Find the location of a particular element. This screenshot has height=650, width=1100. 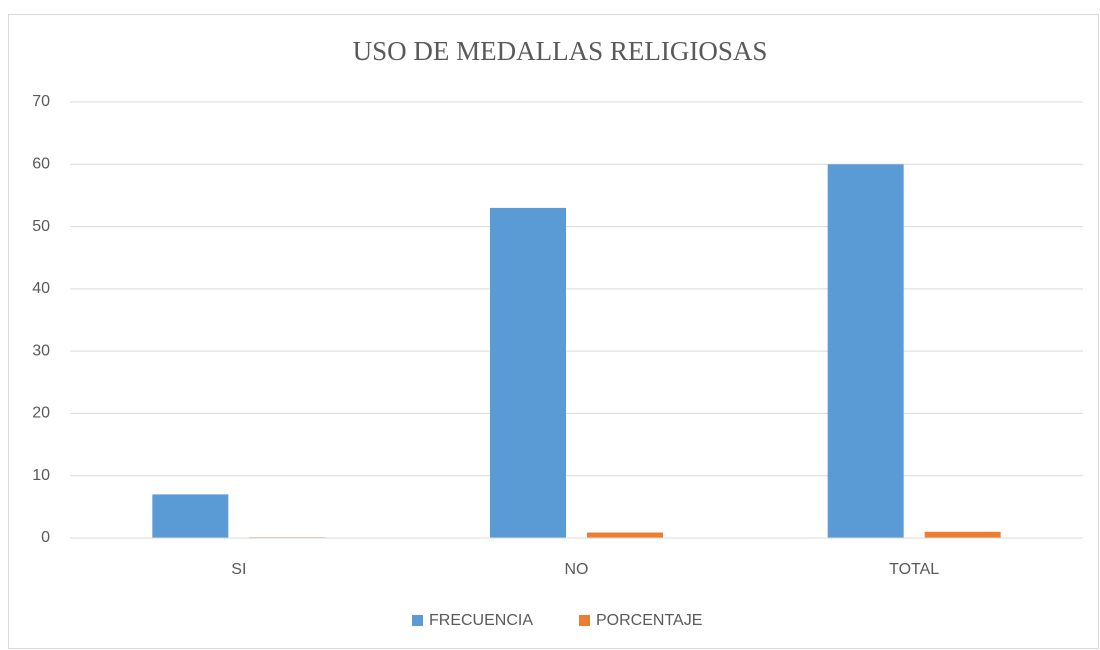

x-tick-label: SI is located at coordinates (238, 569).